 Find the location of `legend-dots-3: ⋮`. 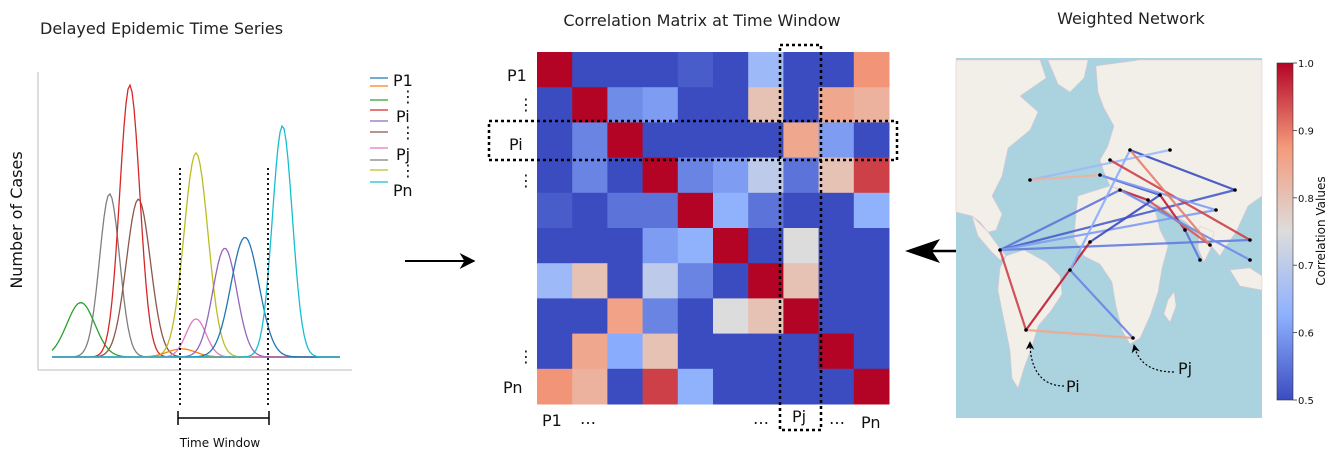

legend-dots-3: ⋮ is located at coordinates (408, 170).